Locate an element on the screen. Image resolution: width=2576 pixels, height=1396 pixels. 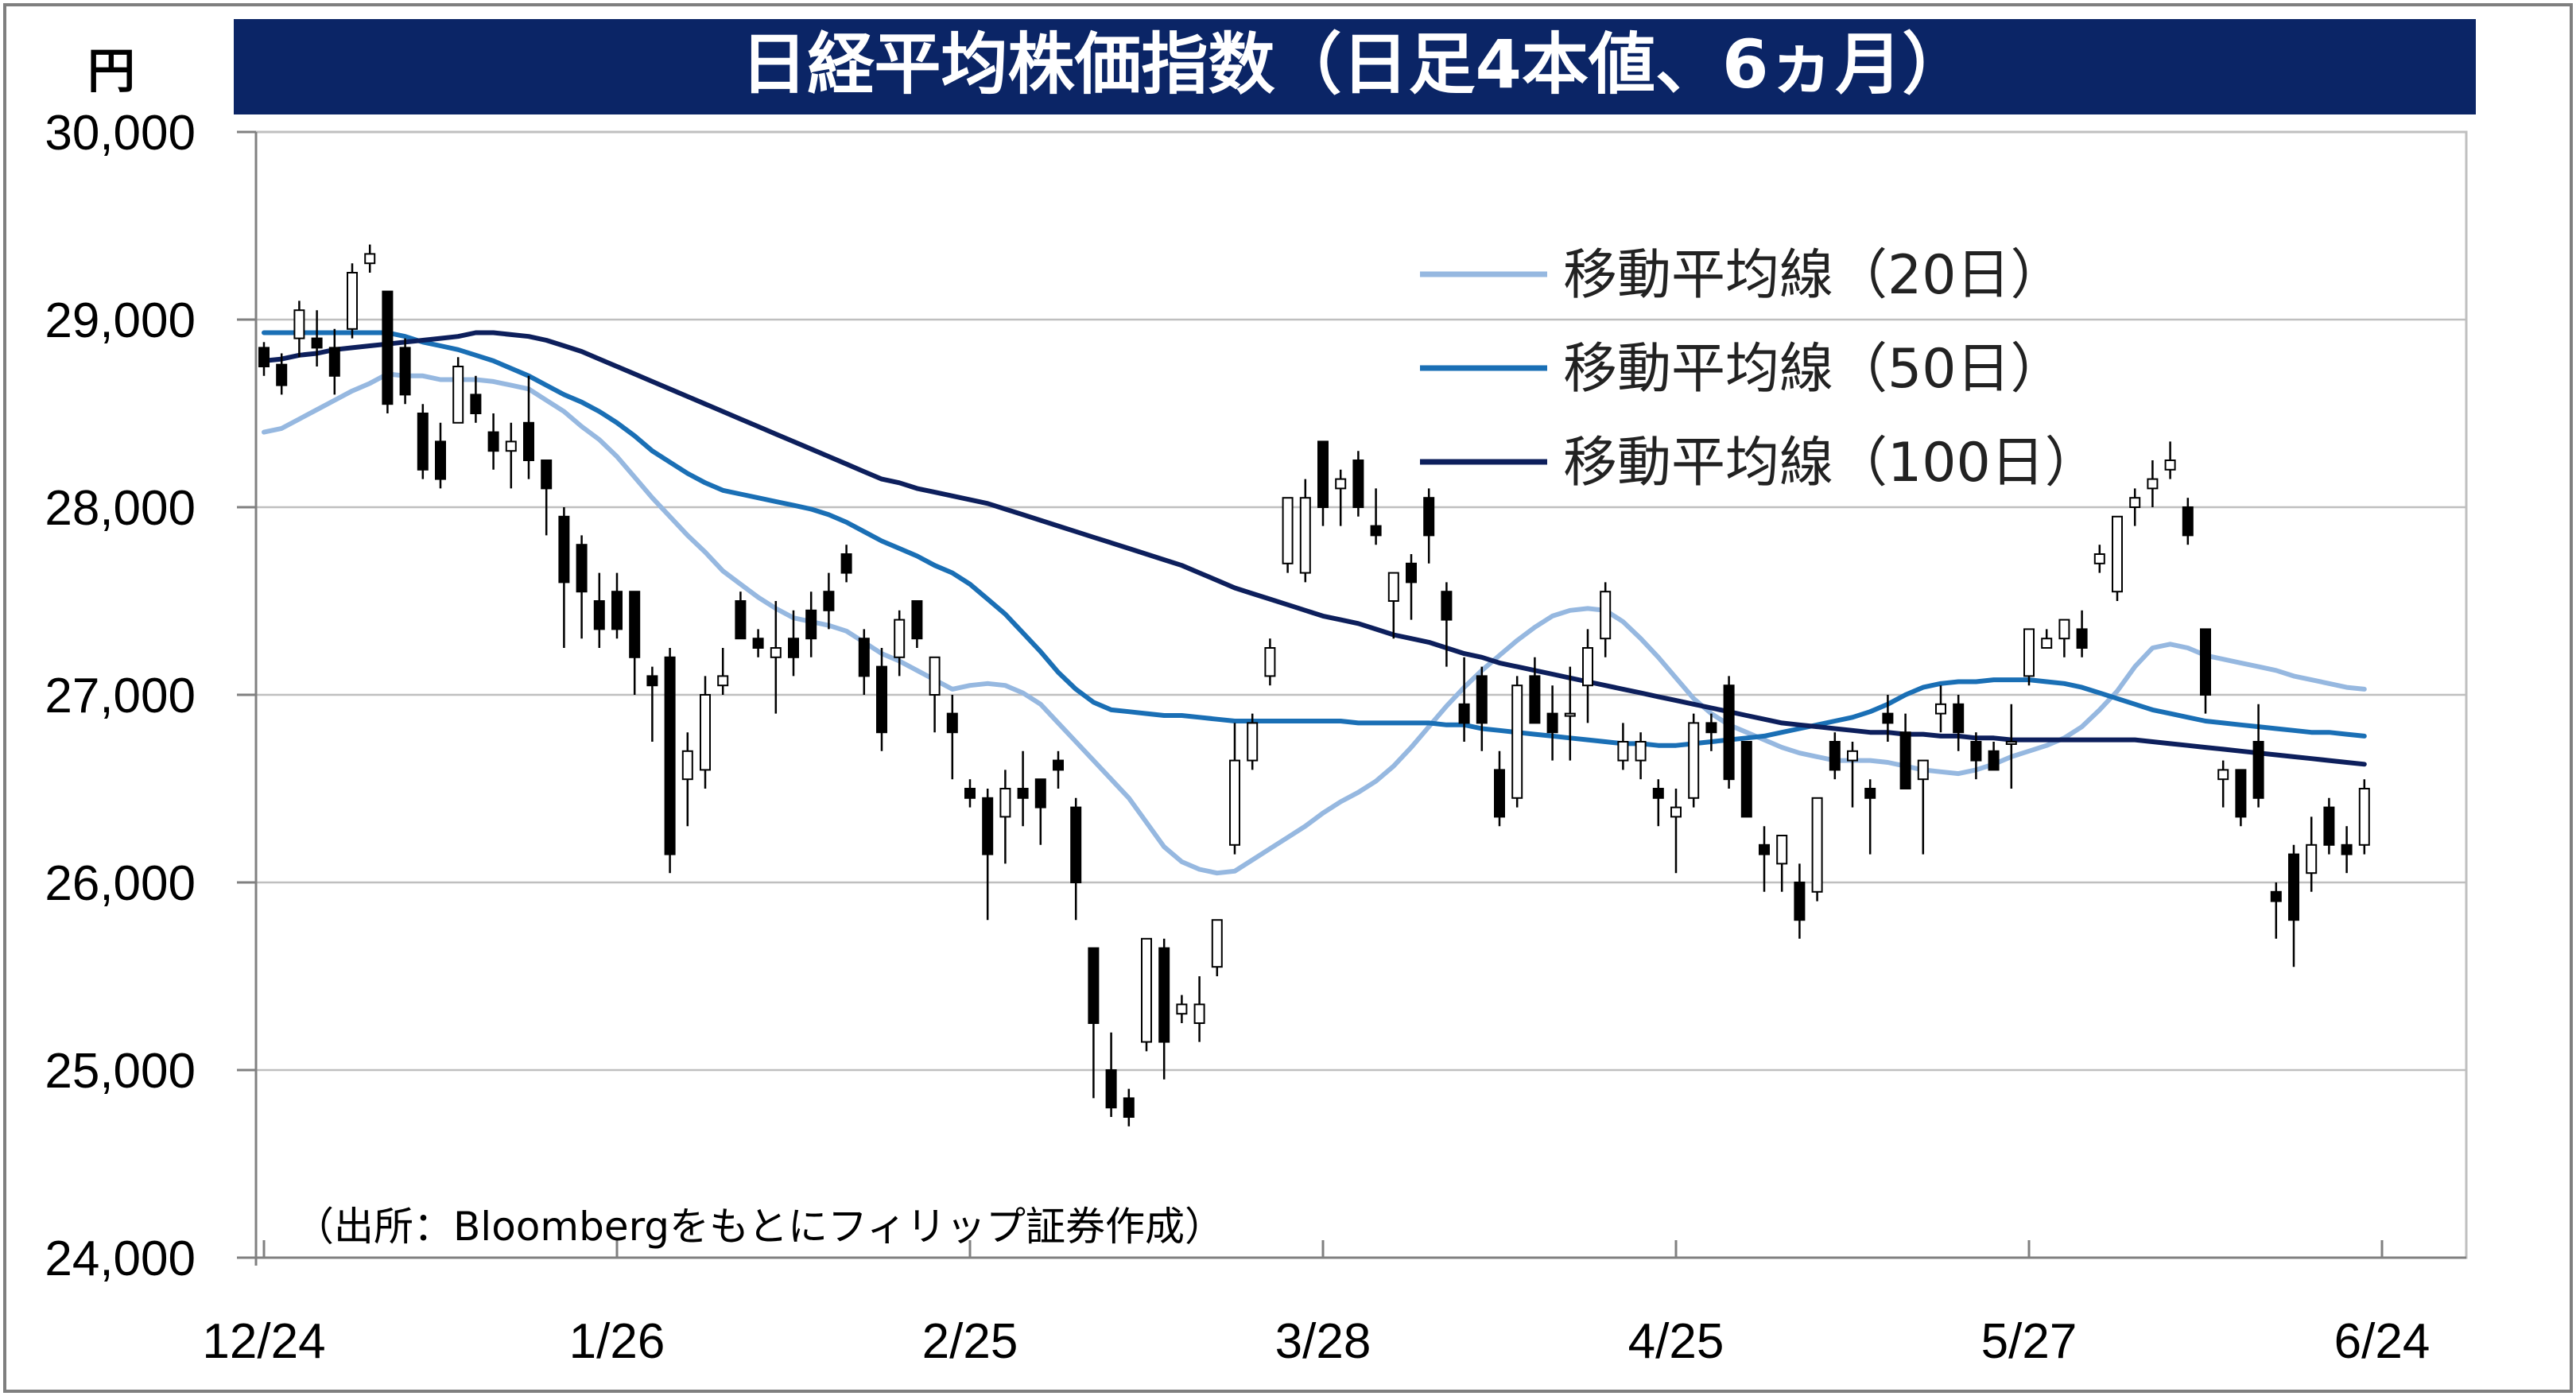
chart-title: 日経平均株価指数（日足4本値、6ヵ月） is located at coordinates (1355, 64).